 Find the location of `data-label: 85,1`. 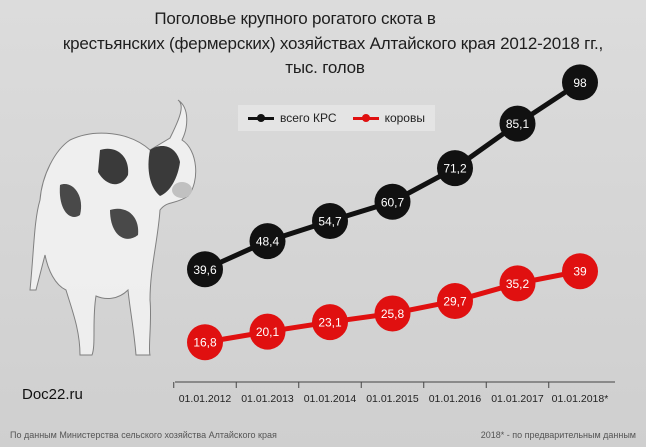

data-label: 85,1 is located at coordinates (518, 124).